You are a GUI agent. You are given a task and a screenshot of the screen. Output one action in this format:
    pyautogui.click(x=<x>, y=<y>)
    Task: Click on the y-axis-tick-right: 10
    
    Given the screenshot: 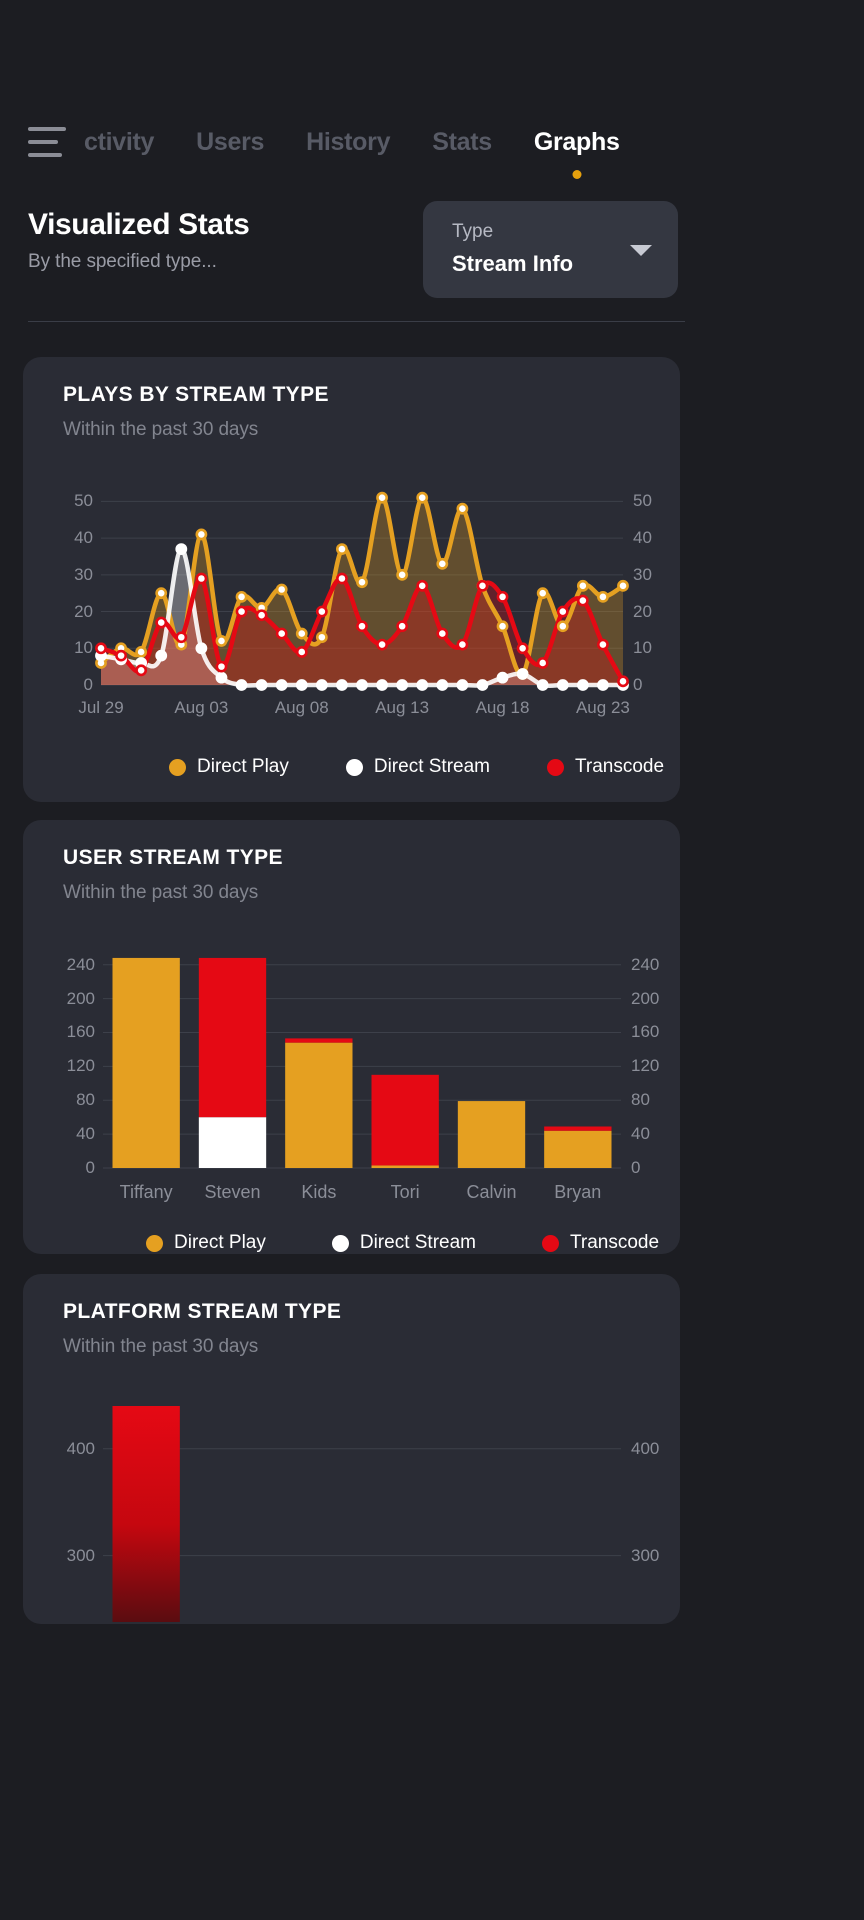 What is the action you would take?
    pyautogui.click(x=642, y=648)
    